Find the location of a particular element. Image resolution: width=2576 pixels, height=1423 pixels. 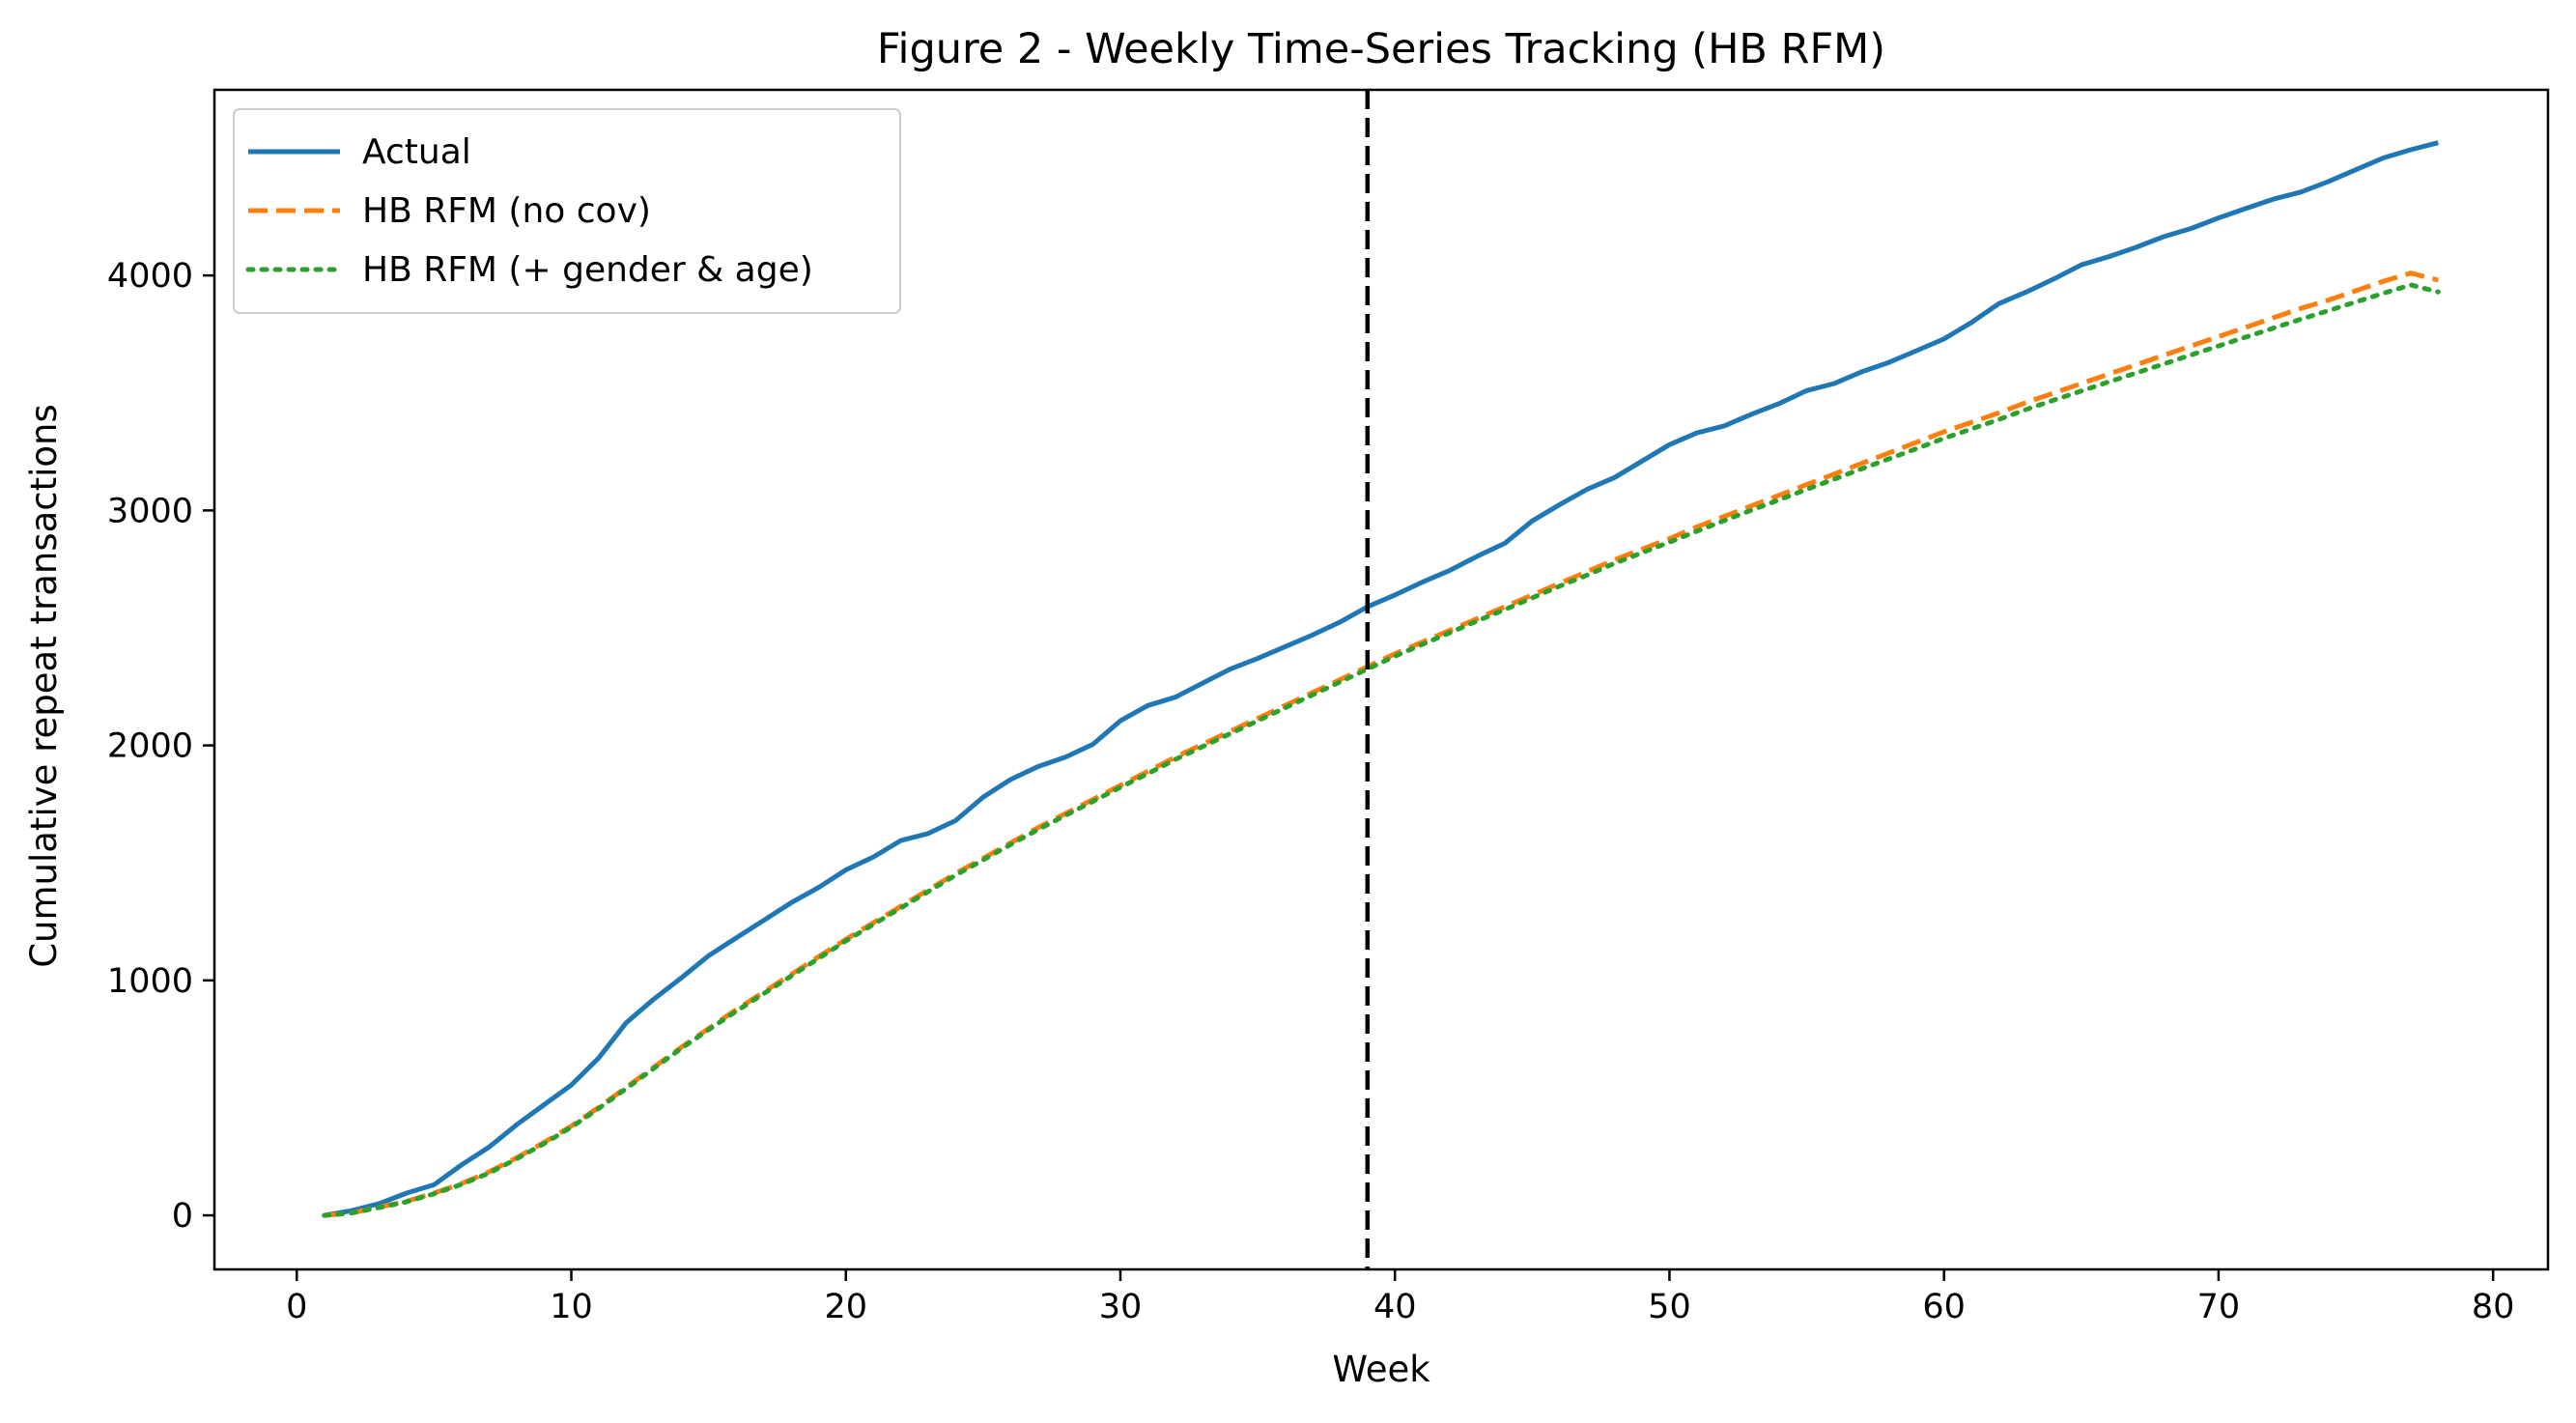

y-tick-label: 3000 is located at coordinates (150, 511).